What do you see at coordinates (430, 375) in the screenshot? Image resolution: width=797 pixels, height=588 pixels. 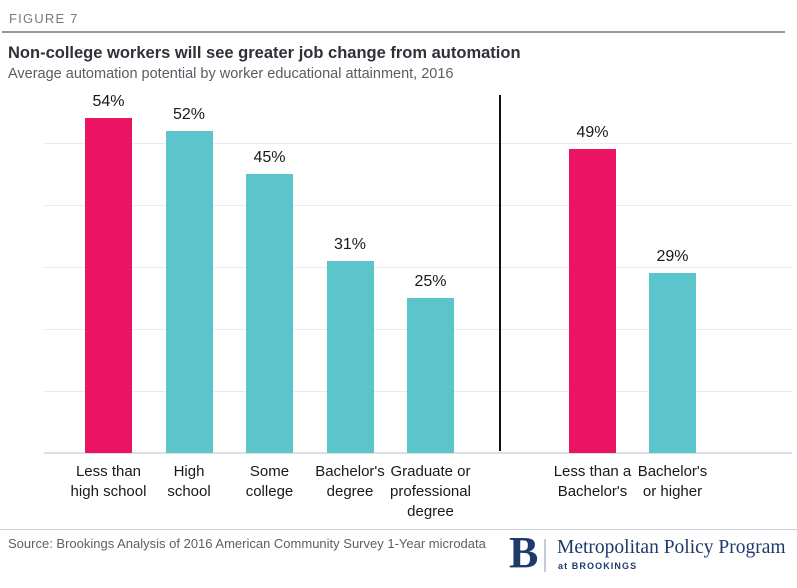 I see `bar-graduate-or-professional-degree` at bounding box center [430, 375].